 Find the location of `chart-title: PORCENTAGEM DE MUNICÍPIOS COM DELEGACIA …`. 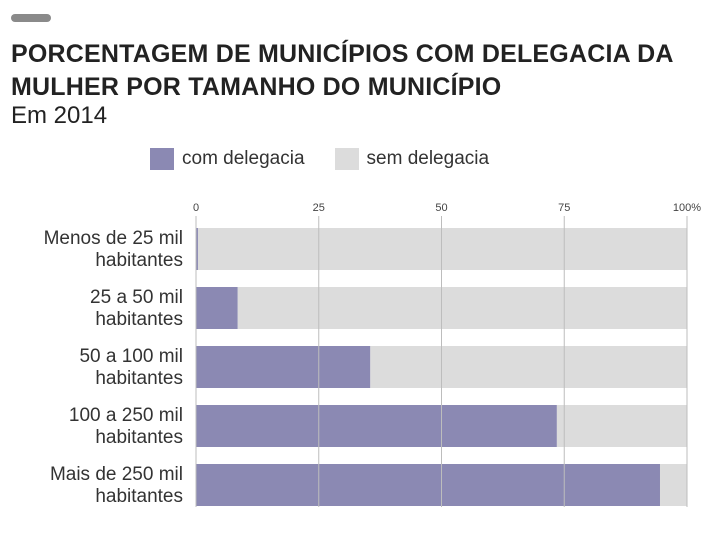

chart-title: PORCENTAGEM DE MUNICÍPIOS COM DELEGACIA … is located at coordinates (342, 70).